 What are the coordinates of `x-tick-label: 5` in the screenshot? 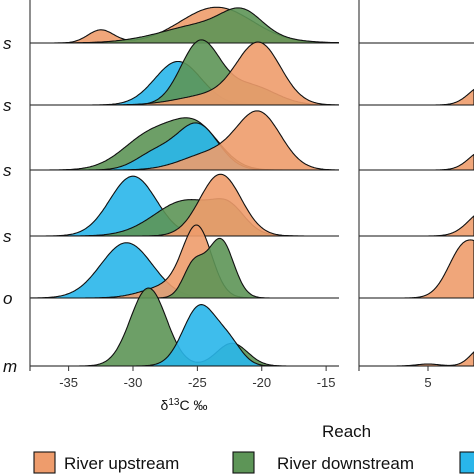 It's located at (427, 382).